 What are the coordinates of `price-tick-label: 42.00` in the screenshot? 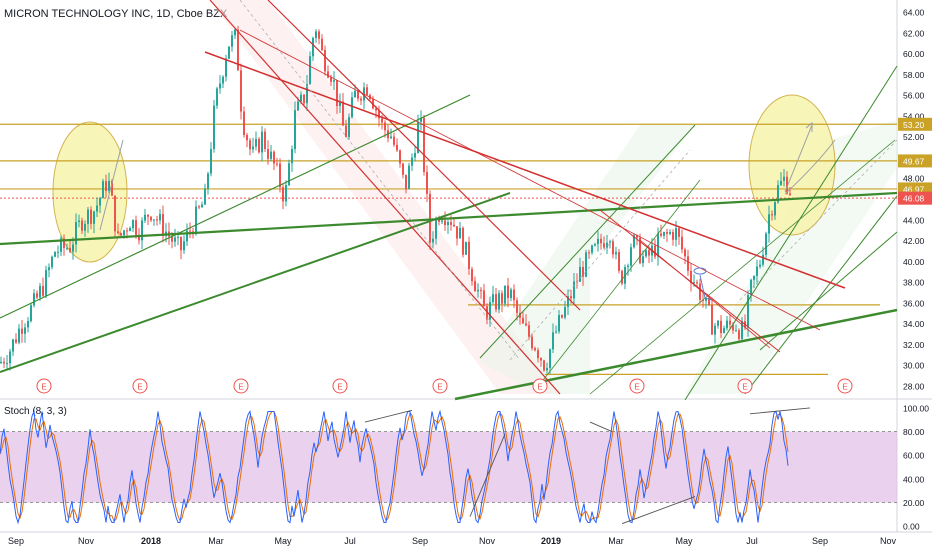 It's located at (914, 241).